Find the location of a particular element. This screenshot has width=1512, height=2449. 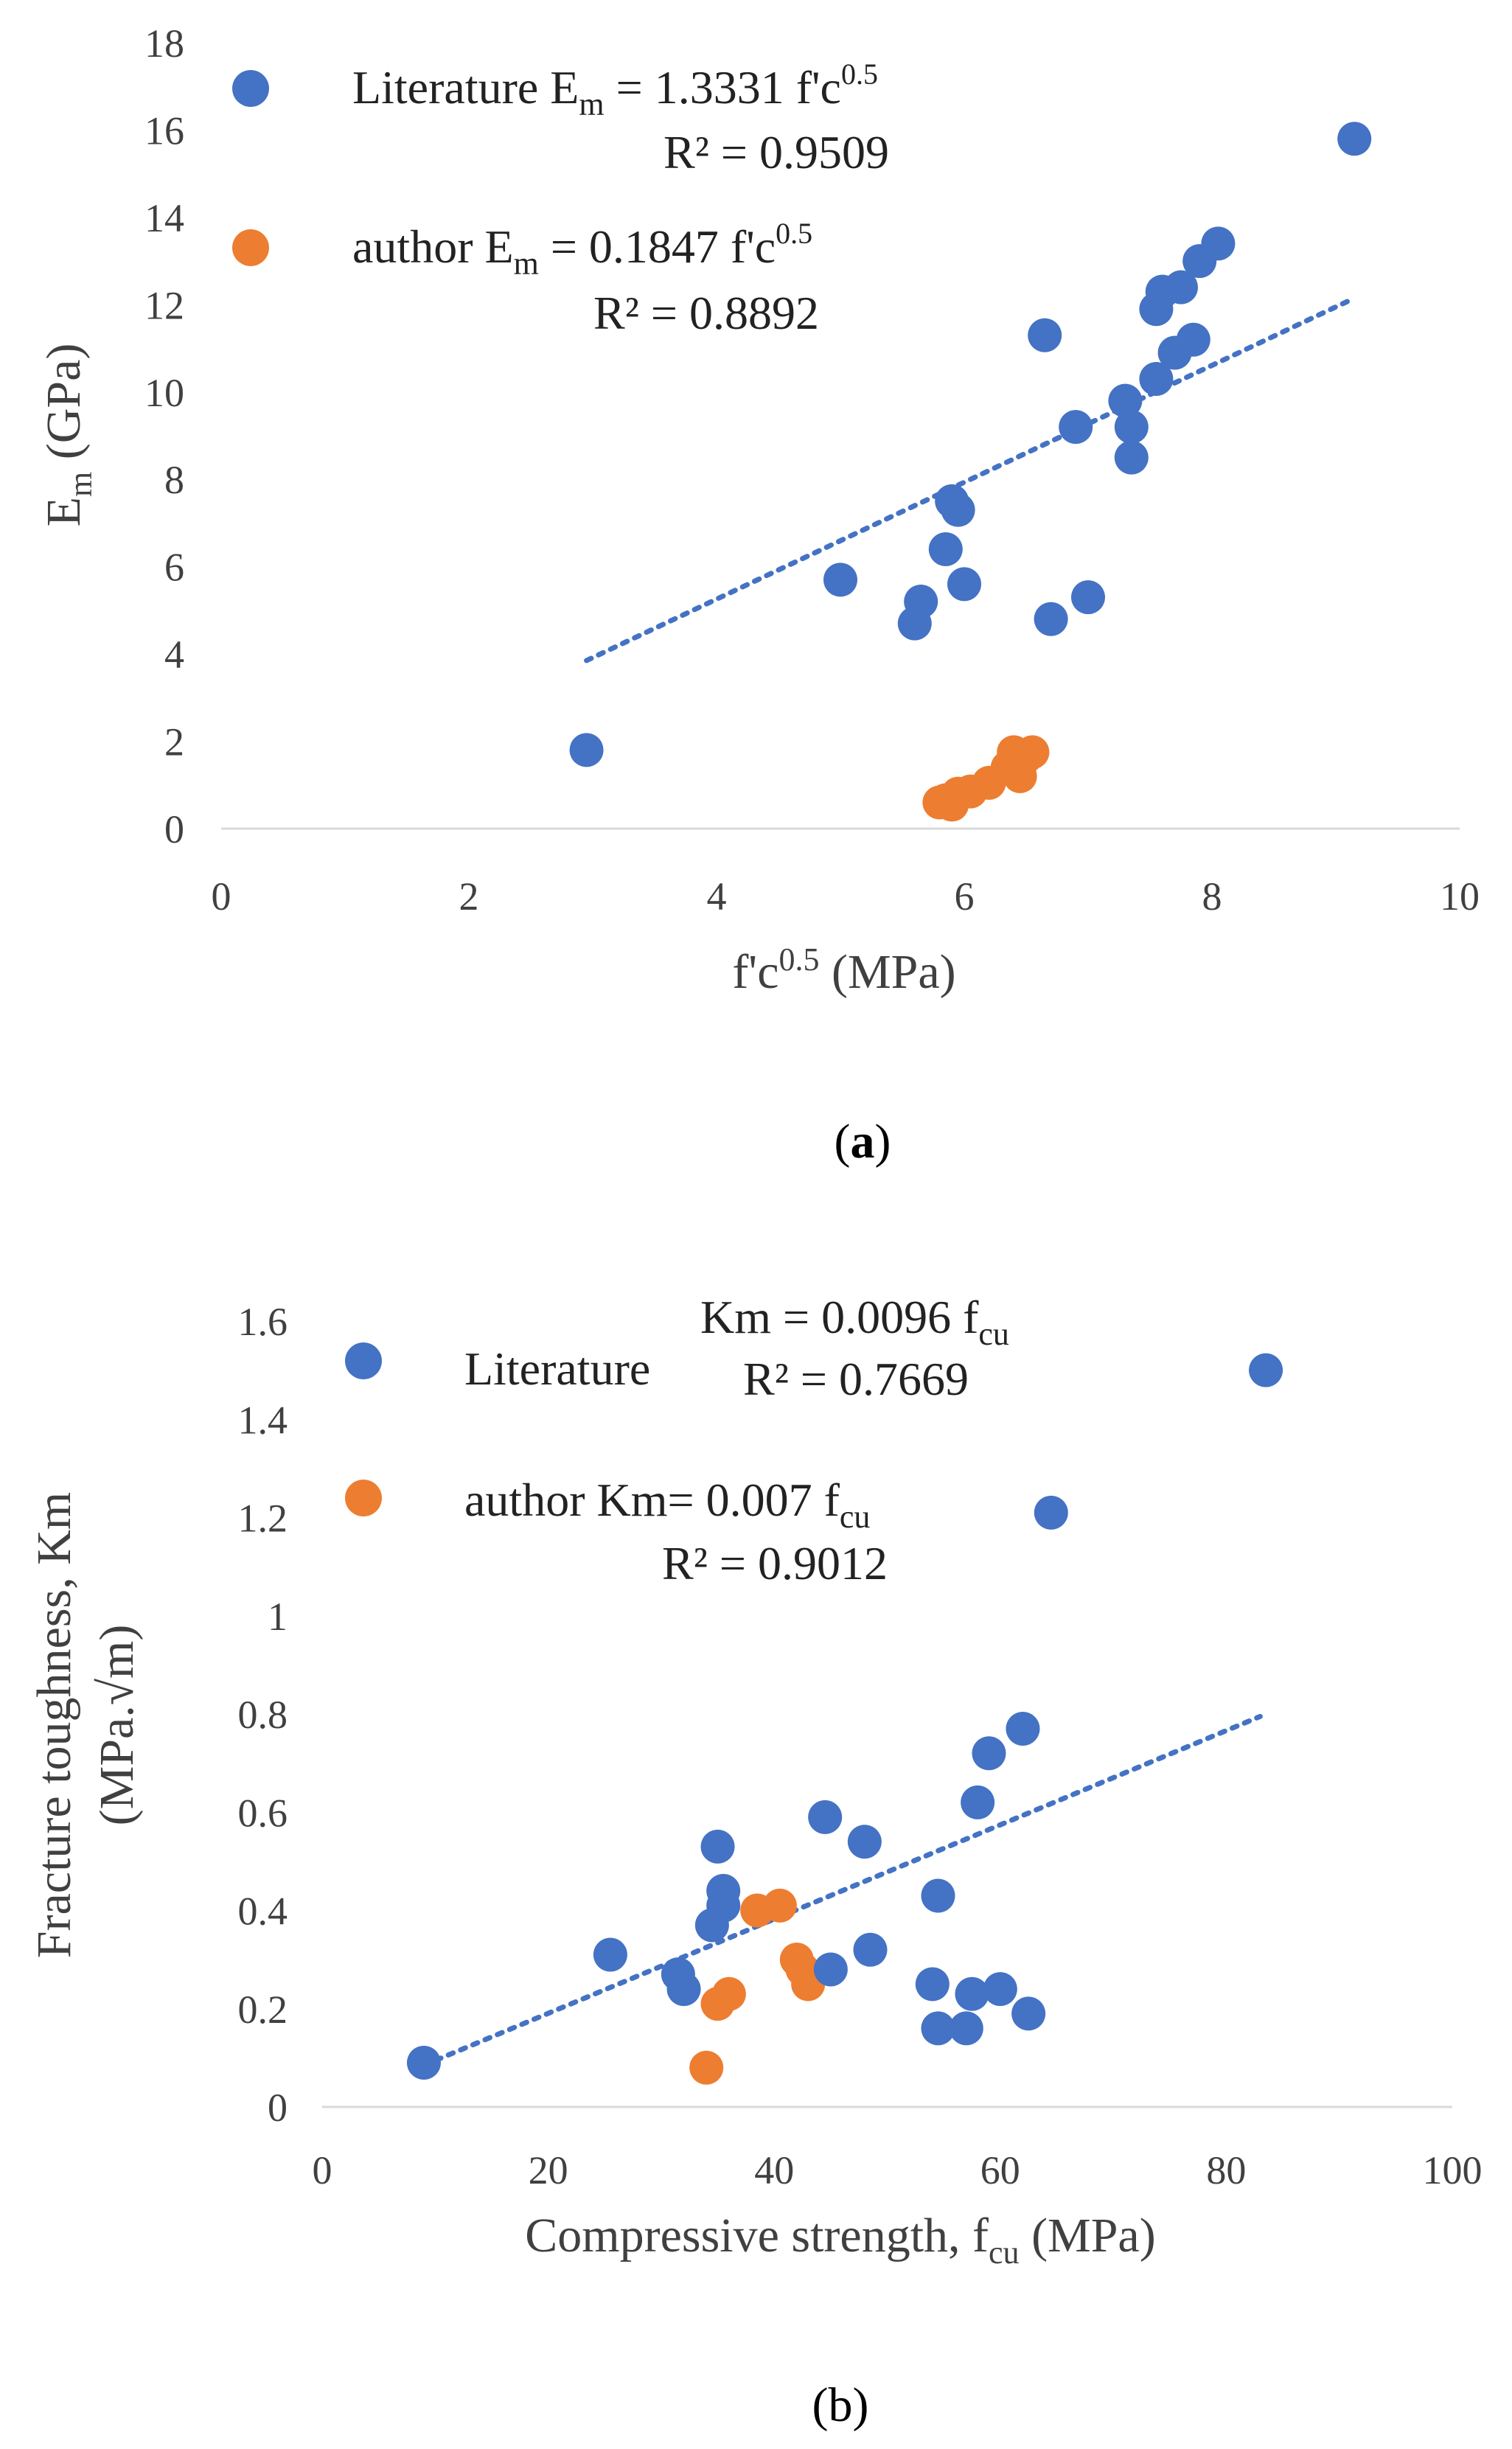

y-tick-label-a-0: 0 is located at coordinates (174, 829).